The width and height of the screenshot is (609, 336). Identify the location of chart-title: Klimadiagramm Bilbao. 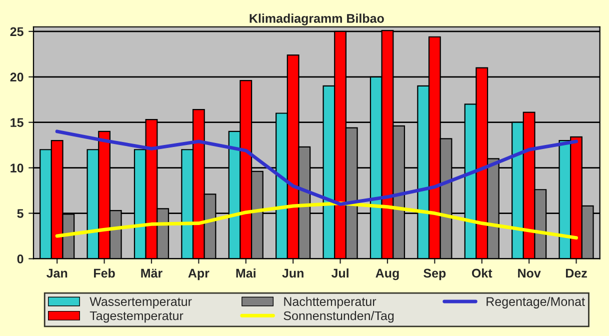
(317, 20).